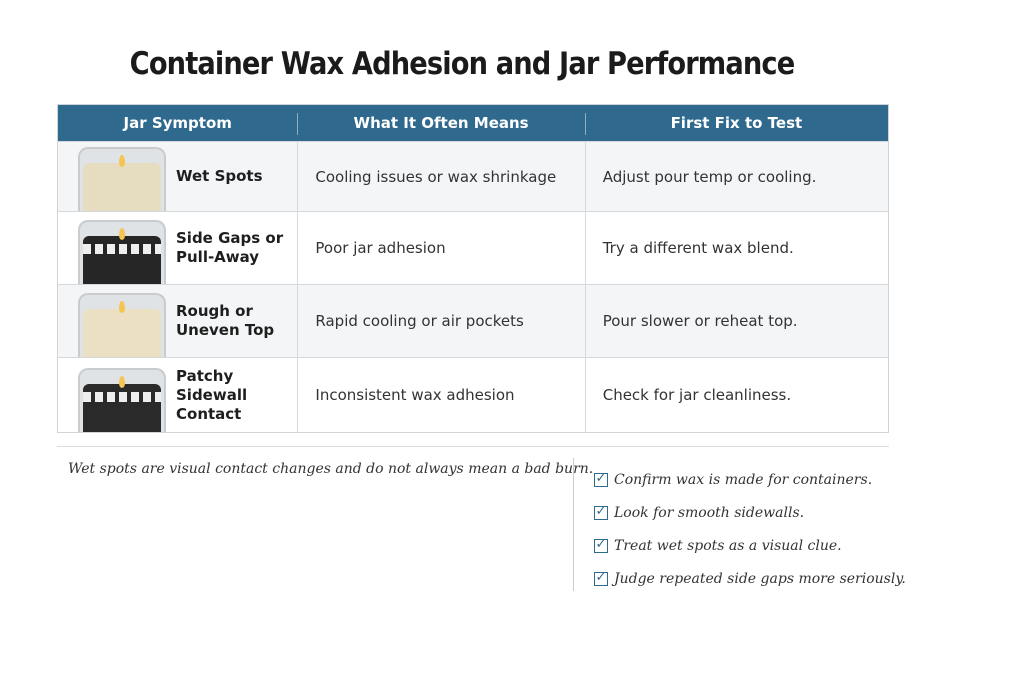 This screenshot has height=683, width=1024. Describe the element at coordinates (440, 123) in the screenshot. I see `header-meaning: What It Often Means` at that location.